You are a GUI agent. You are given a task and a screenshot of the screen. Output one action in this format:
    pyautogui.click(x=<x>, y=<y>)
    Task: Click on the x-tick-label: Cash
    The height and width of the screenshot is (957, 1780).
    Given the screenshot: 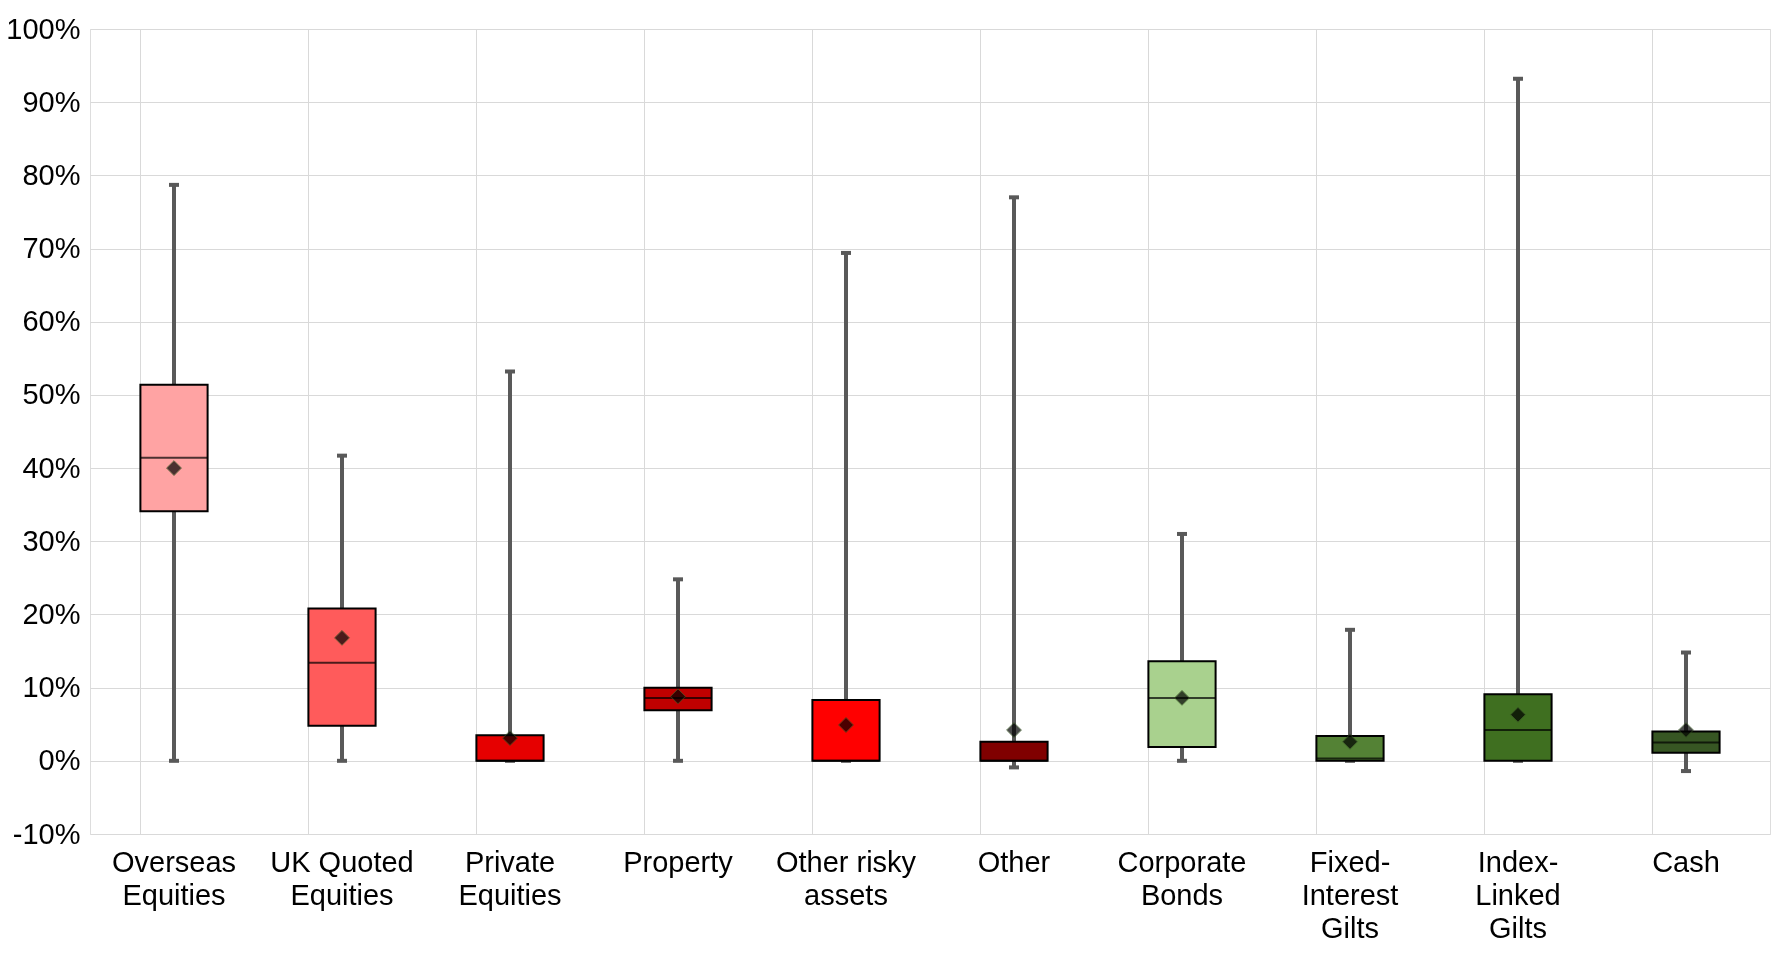 What is the action you would take?
    pyautogui.click(x=1686, y=861)
    